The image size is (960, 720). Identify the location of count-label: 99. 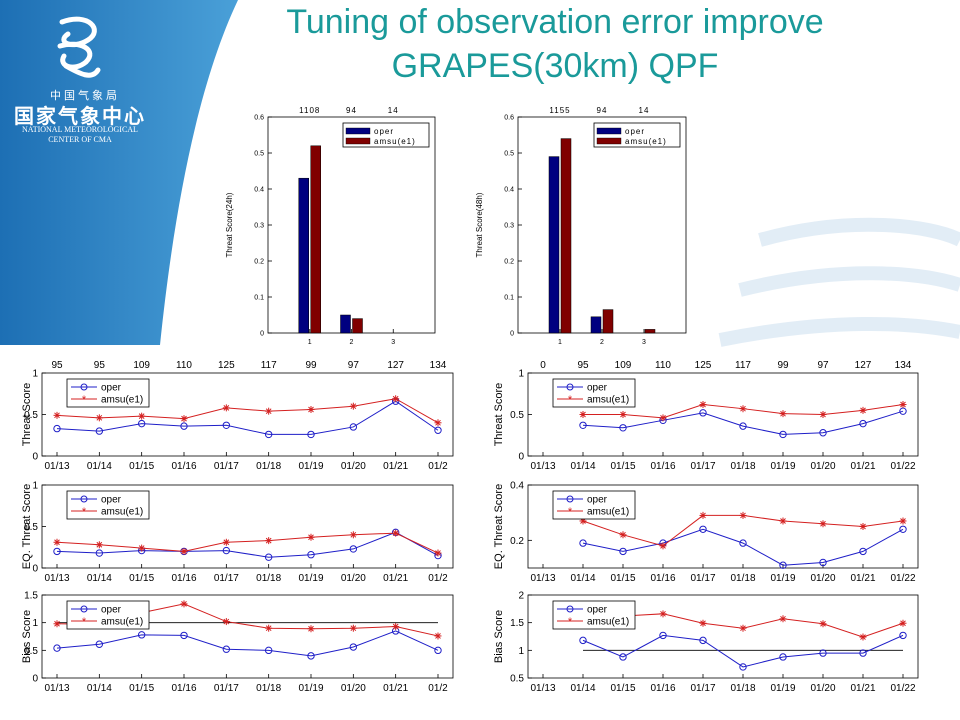
(311, 365).